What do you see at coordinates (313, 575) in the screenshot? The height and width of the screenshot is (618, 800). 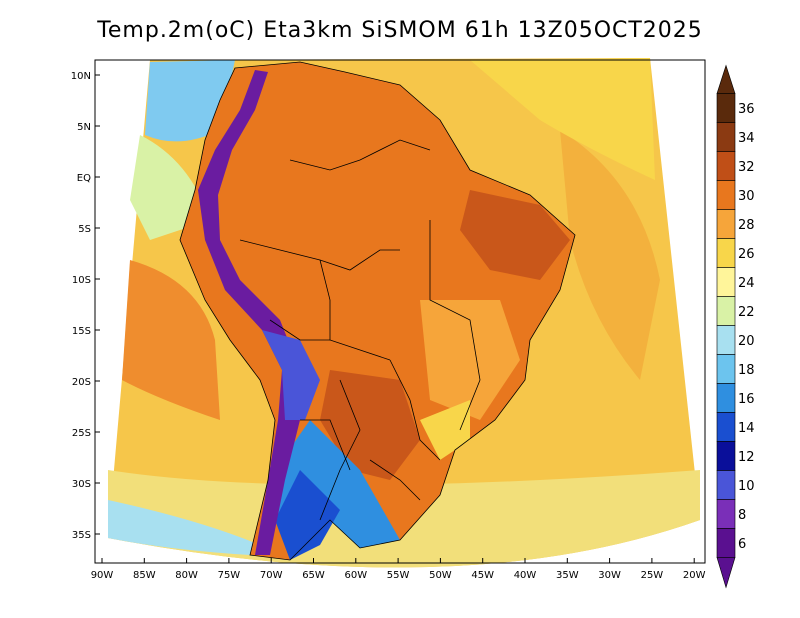 I see `lon-label: 65W` at bounding box center [313, 575].